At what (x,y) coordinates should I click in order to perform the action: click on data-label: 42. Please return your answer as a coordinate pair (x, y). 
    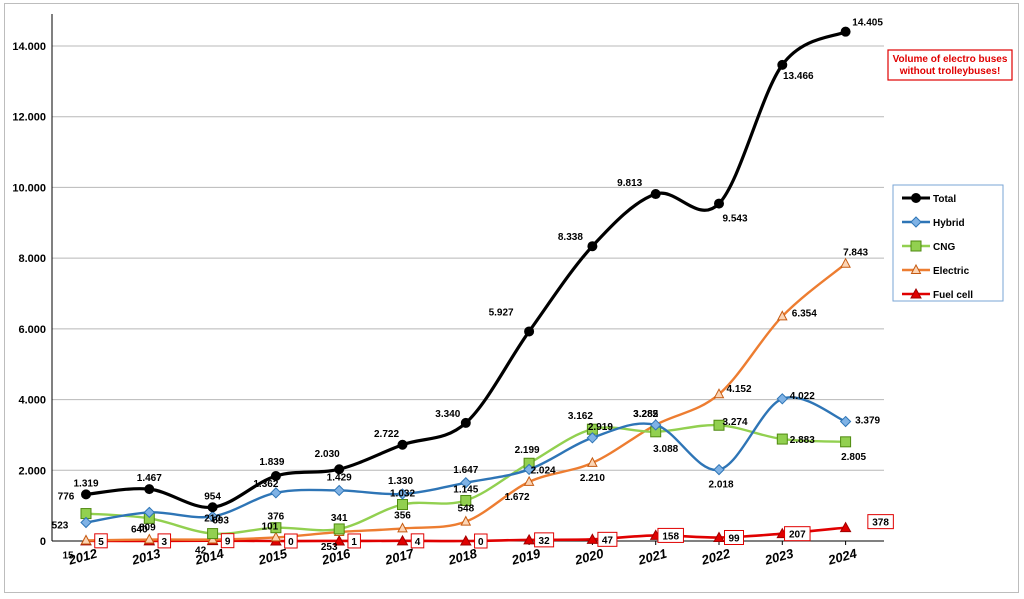
    Looking at the image, I should click on (201, 551).